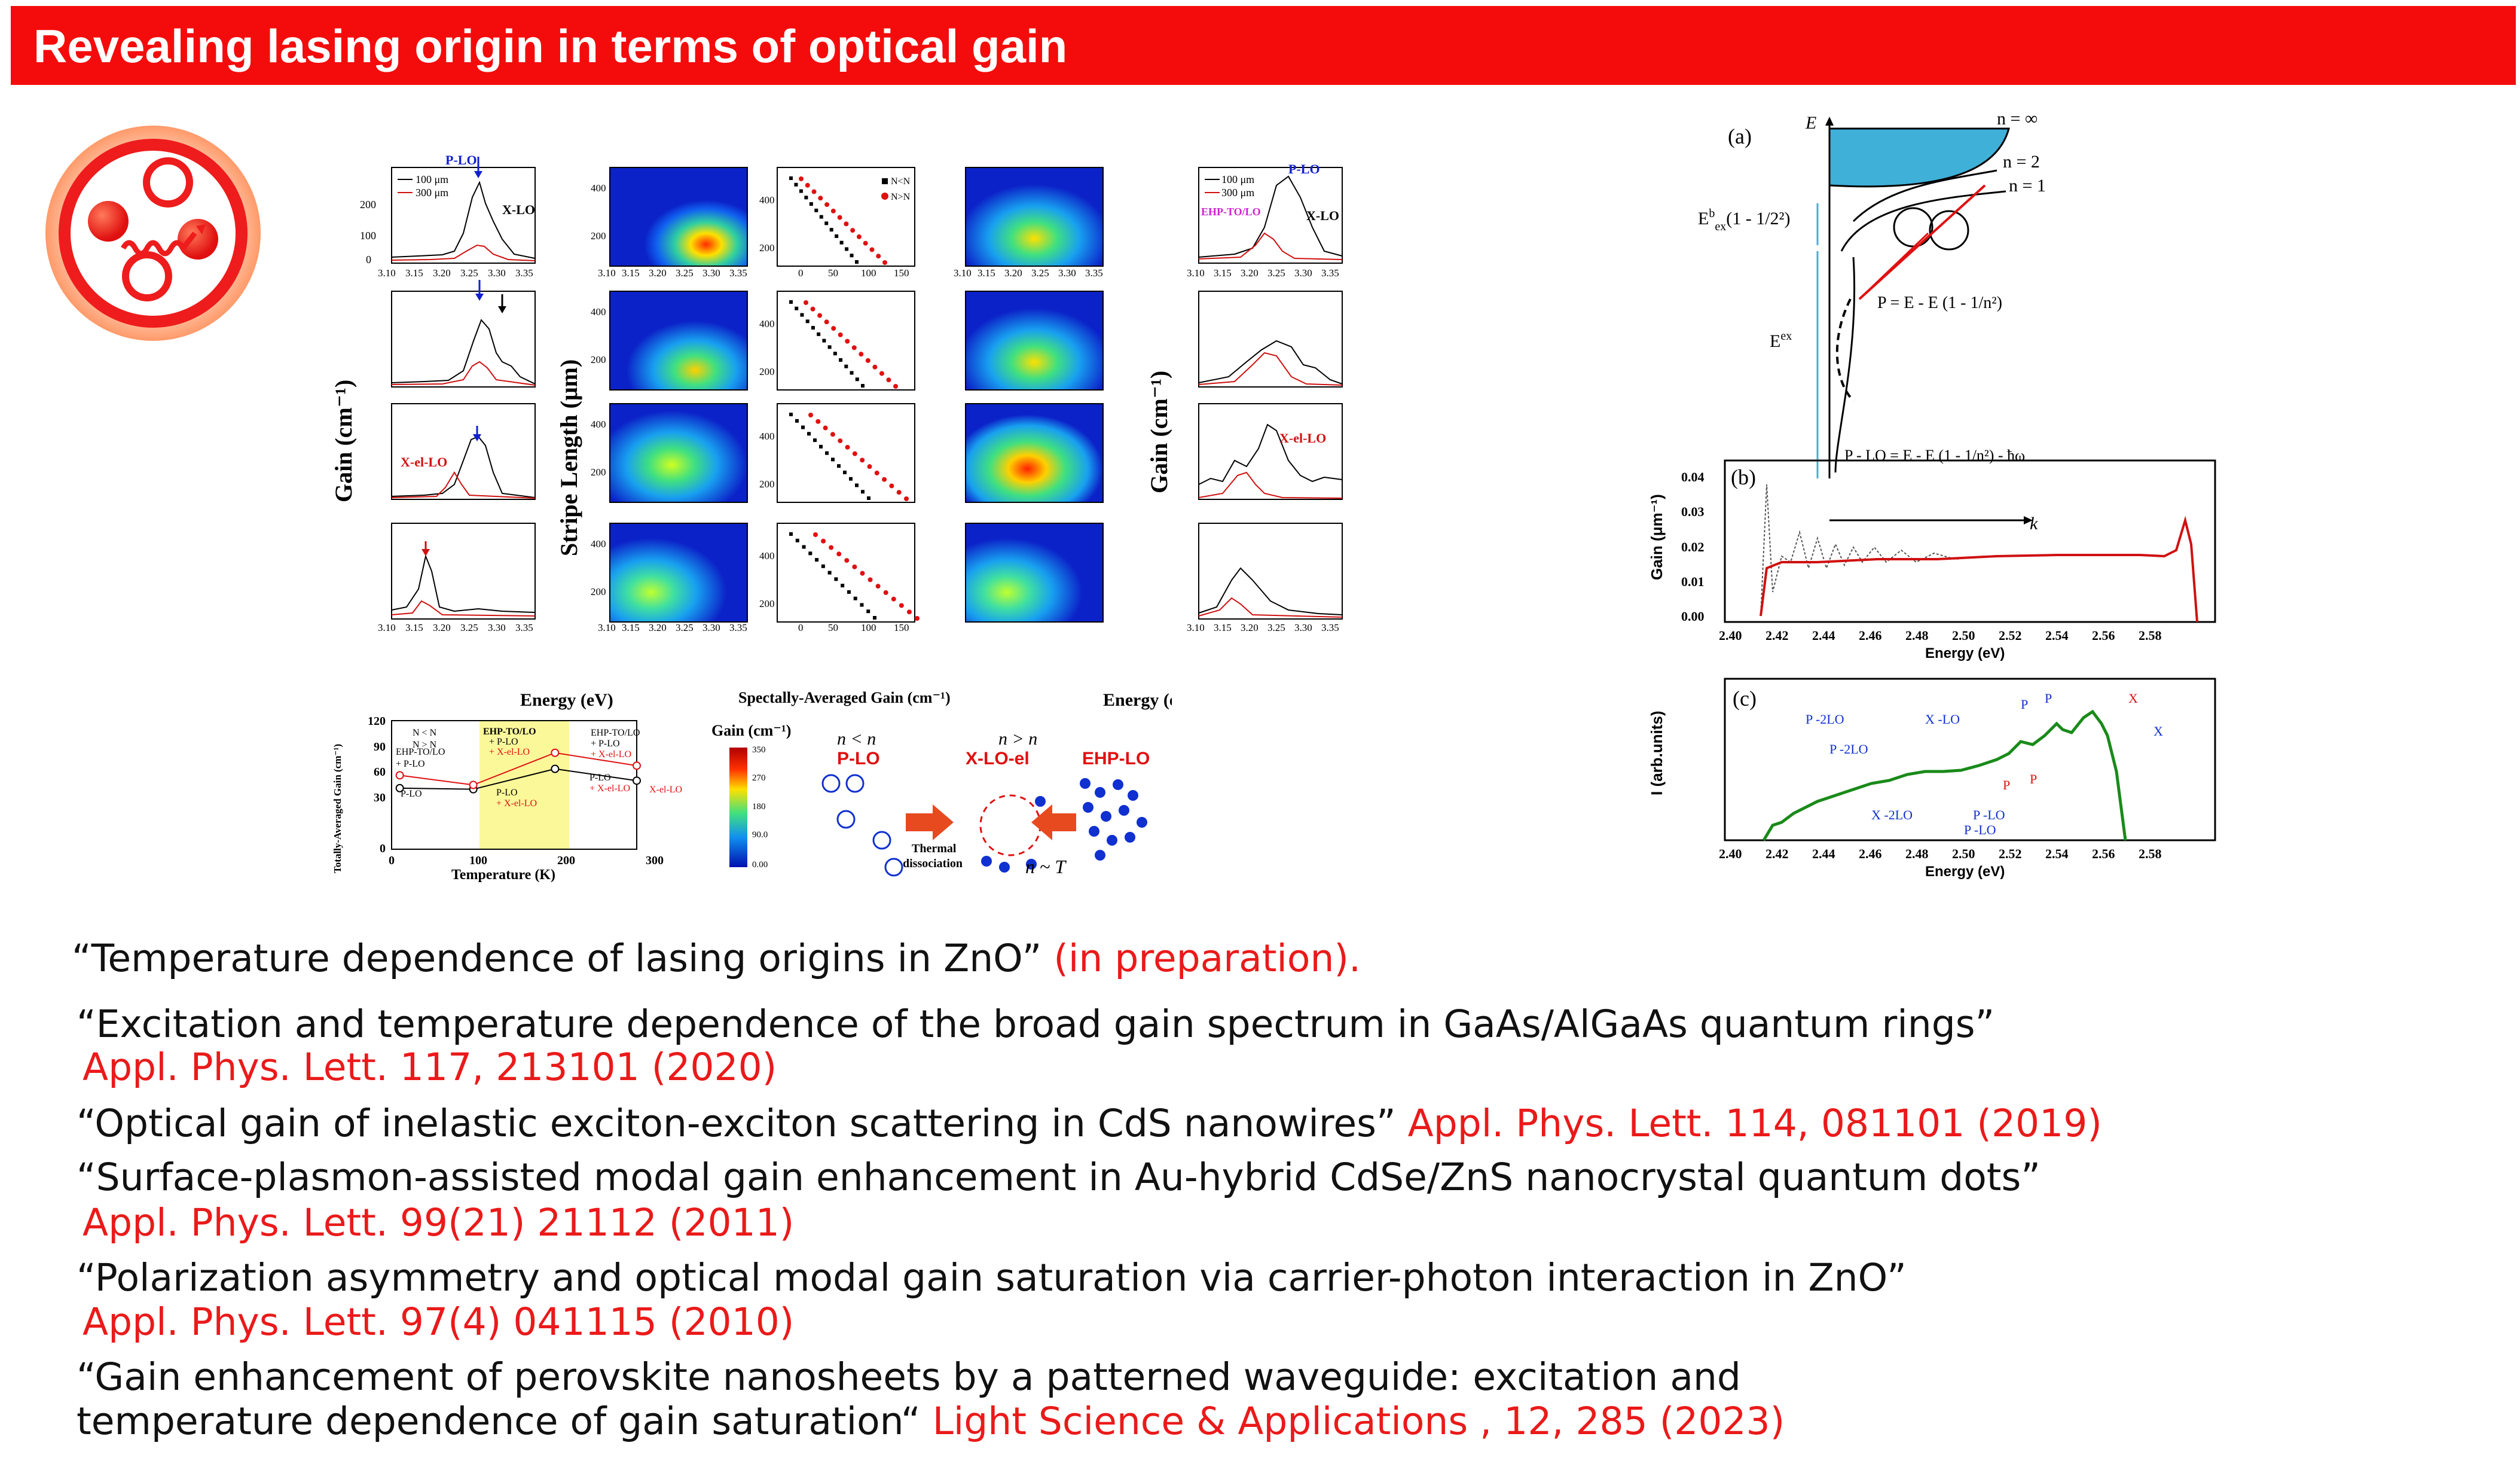 Image resolution: width=2520 pixels, height=1470 pixels. I want to click on ehp-label: EHP-TO/LO, so click(1231, 212).